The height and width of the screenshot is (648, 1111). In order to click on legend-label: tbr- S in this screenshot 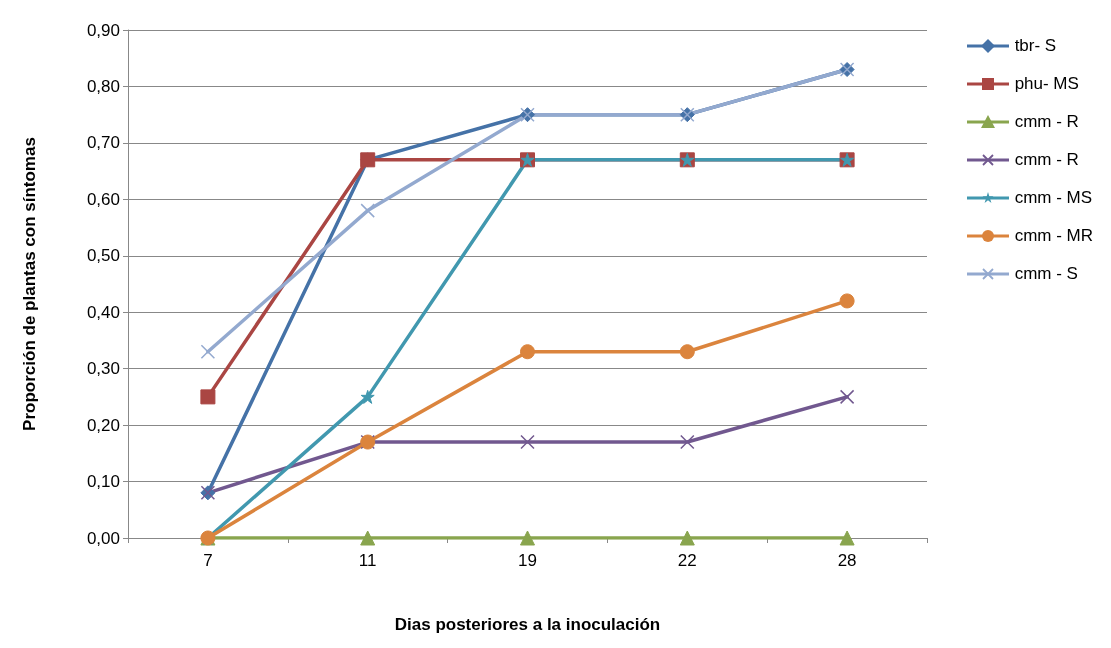, I will do `click(1035, 46)`.